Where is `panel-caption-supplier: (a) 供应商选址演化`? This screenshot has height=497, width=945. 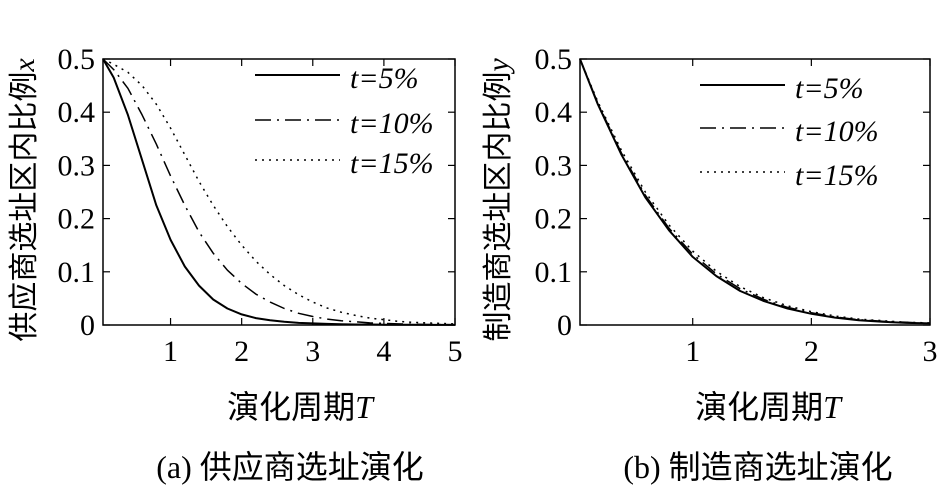 panel-caption-supplier: (a) 供应商选址演化 is located at coordinates (290, 467).